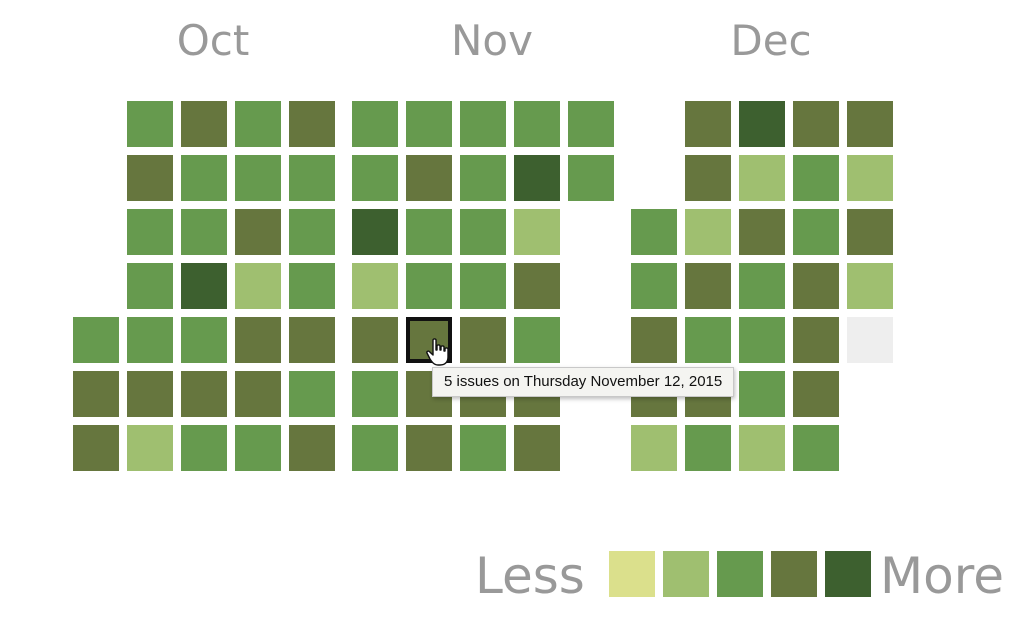 The width and height of the screenshot is (1036, 623). What do you see at coordinates (583, 382) in the screenshot?
I see `cell-tooltip: 5 issues on Thursday November 12, 2015` at bounding box center [583, 382].